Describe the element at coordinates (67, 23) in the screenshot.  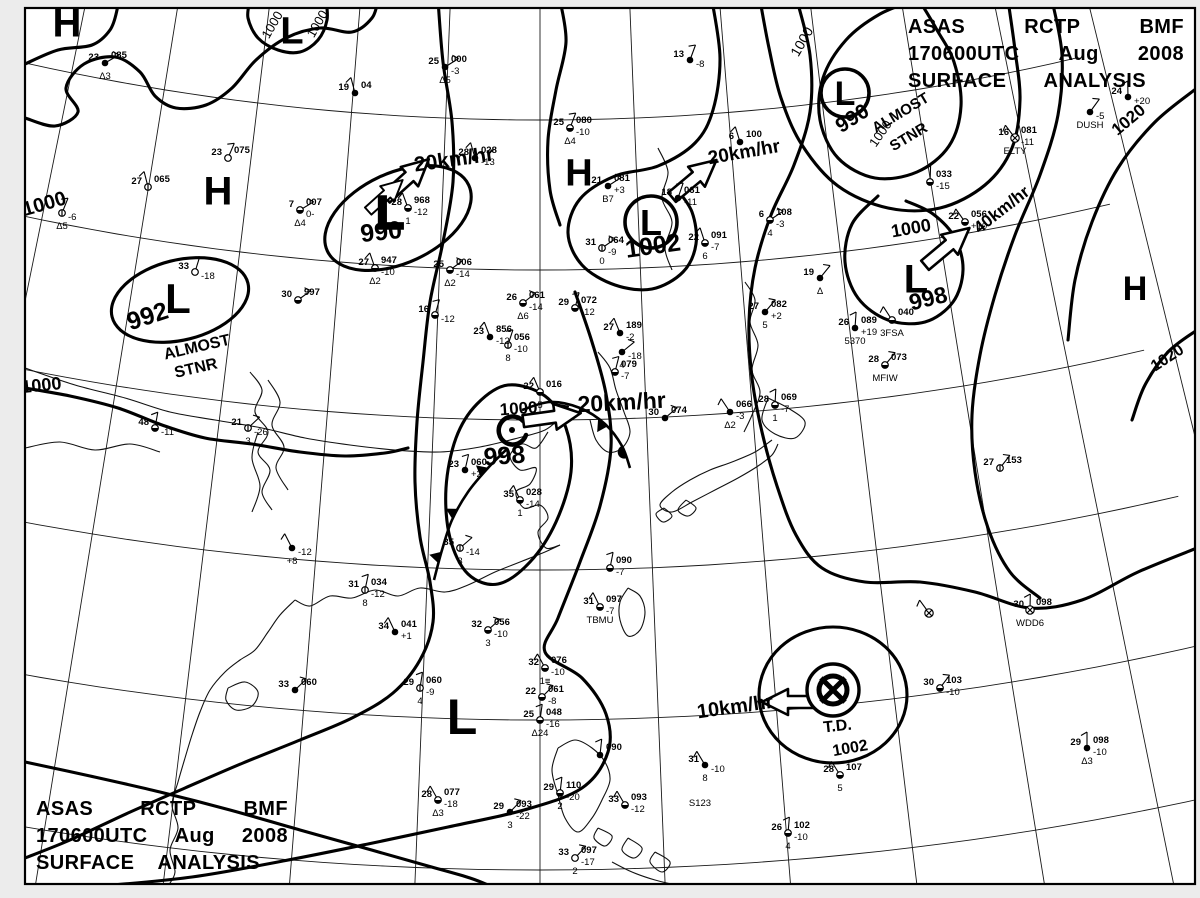
I see `high-pressure-letter: H` at that location.